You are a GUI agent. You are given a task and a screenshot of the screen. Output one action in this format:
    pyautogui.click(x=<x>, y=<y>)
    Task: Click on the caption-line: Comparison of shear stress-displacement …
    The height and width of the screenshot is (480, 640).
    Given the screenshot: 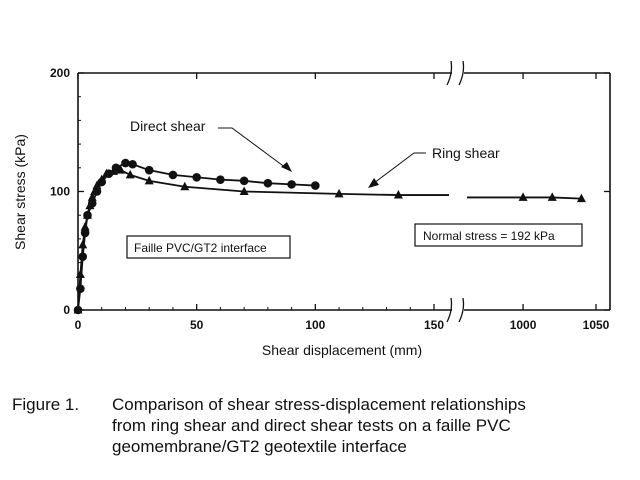 What is the action you would take?
    pyautogui.click(x=319, y=404)
    